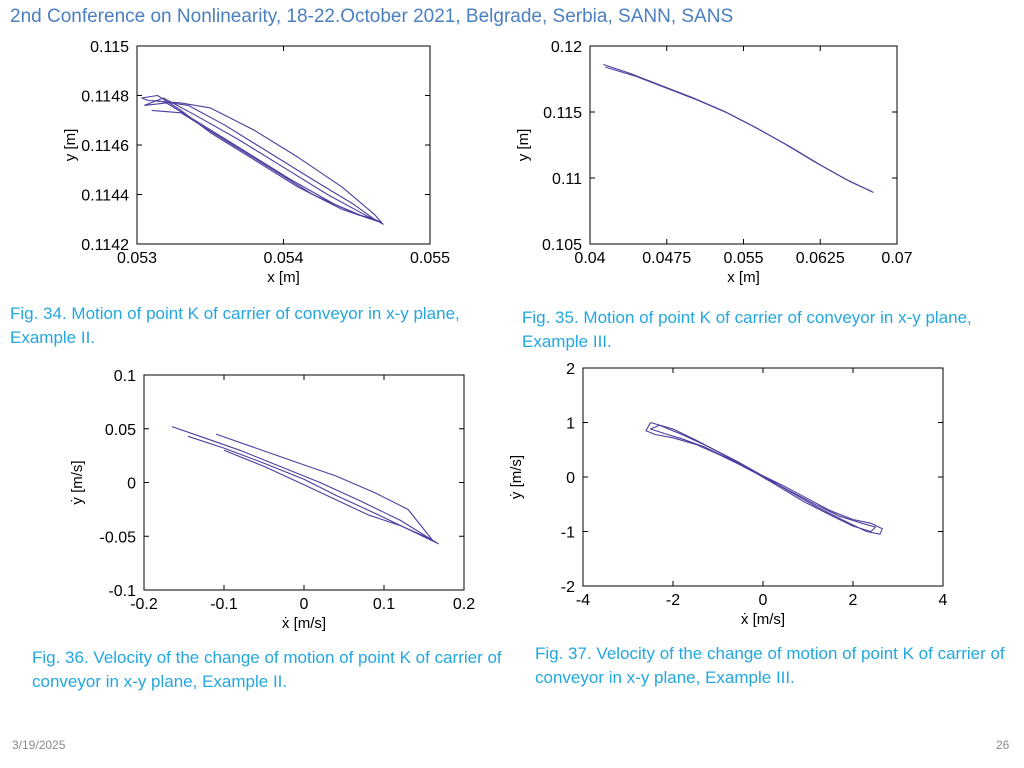 The image size is (1024, 768). Describe the element at coordinates (118, 537) in the screenshot. I see `y-tick-label: -0.05` at that location.